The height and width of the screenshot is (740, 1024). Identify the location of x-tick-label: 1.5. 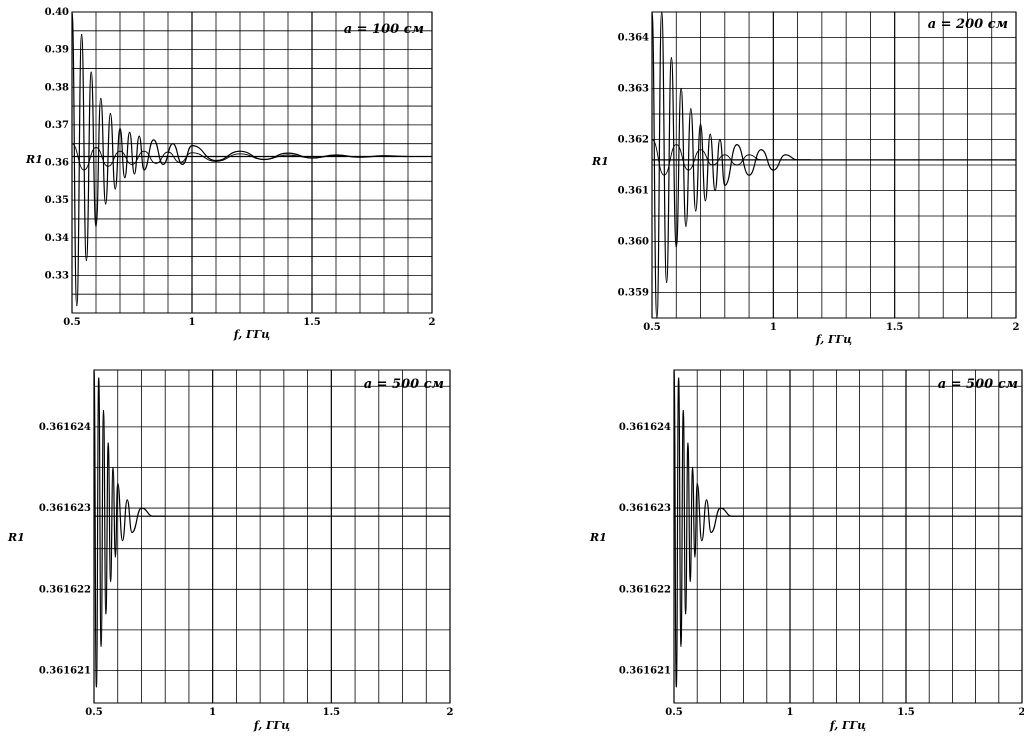
(331, 712).